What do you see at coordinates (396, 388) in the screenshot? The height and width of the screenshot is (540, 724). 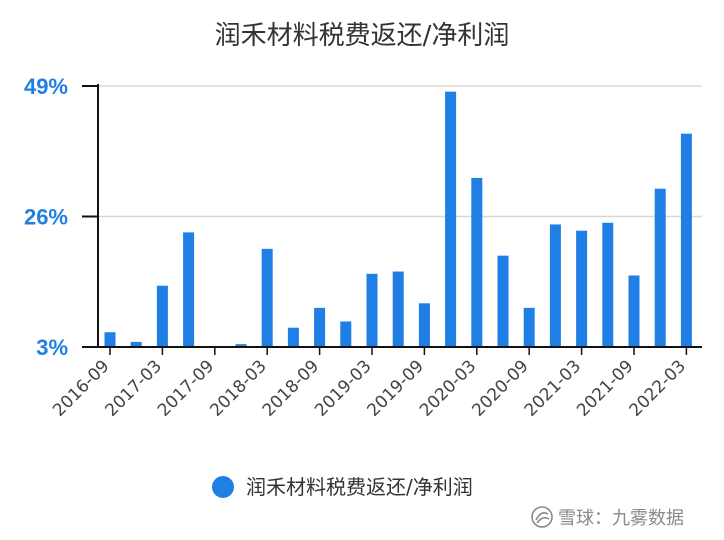 I see `x-tick-label: 2019-09` at bounding box center [396, 388].